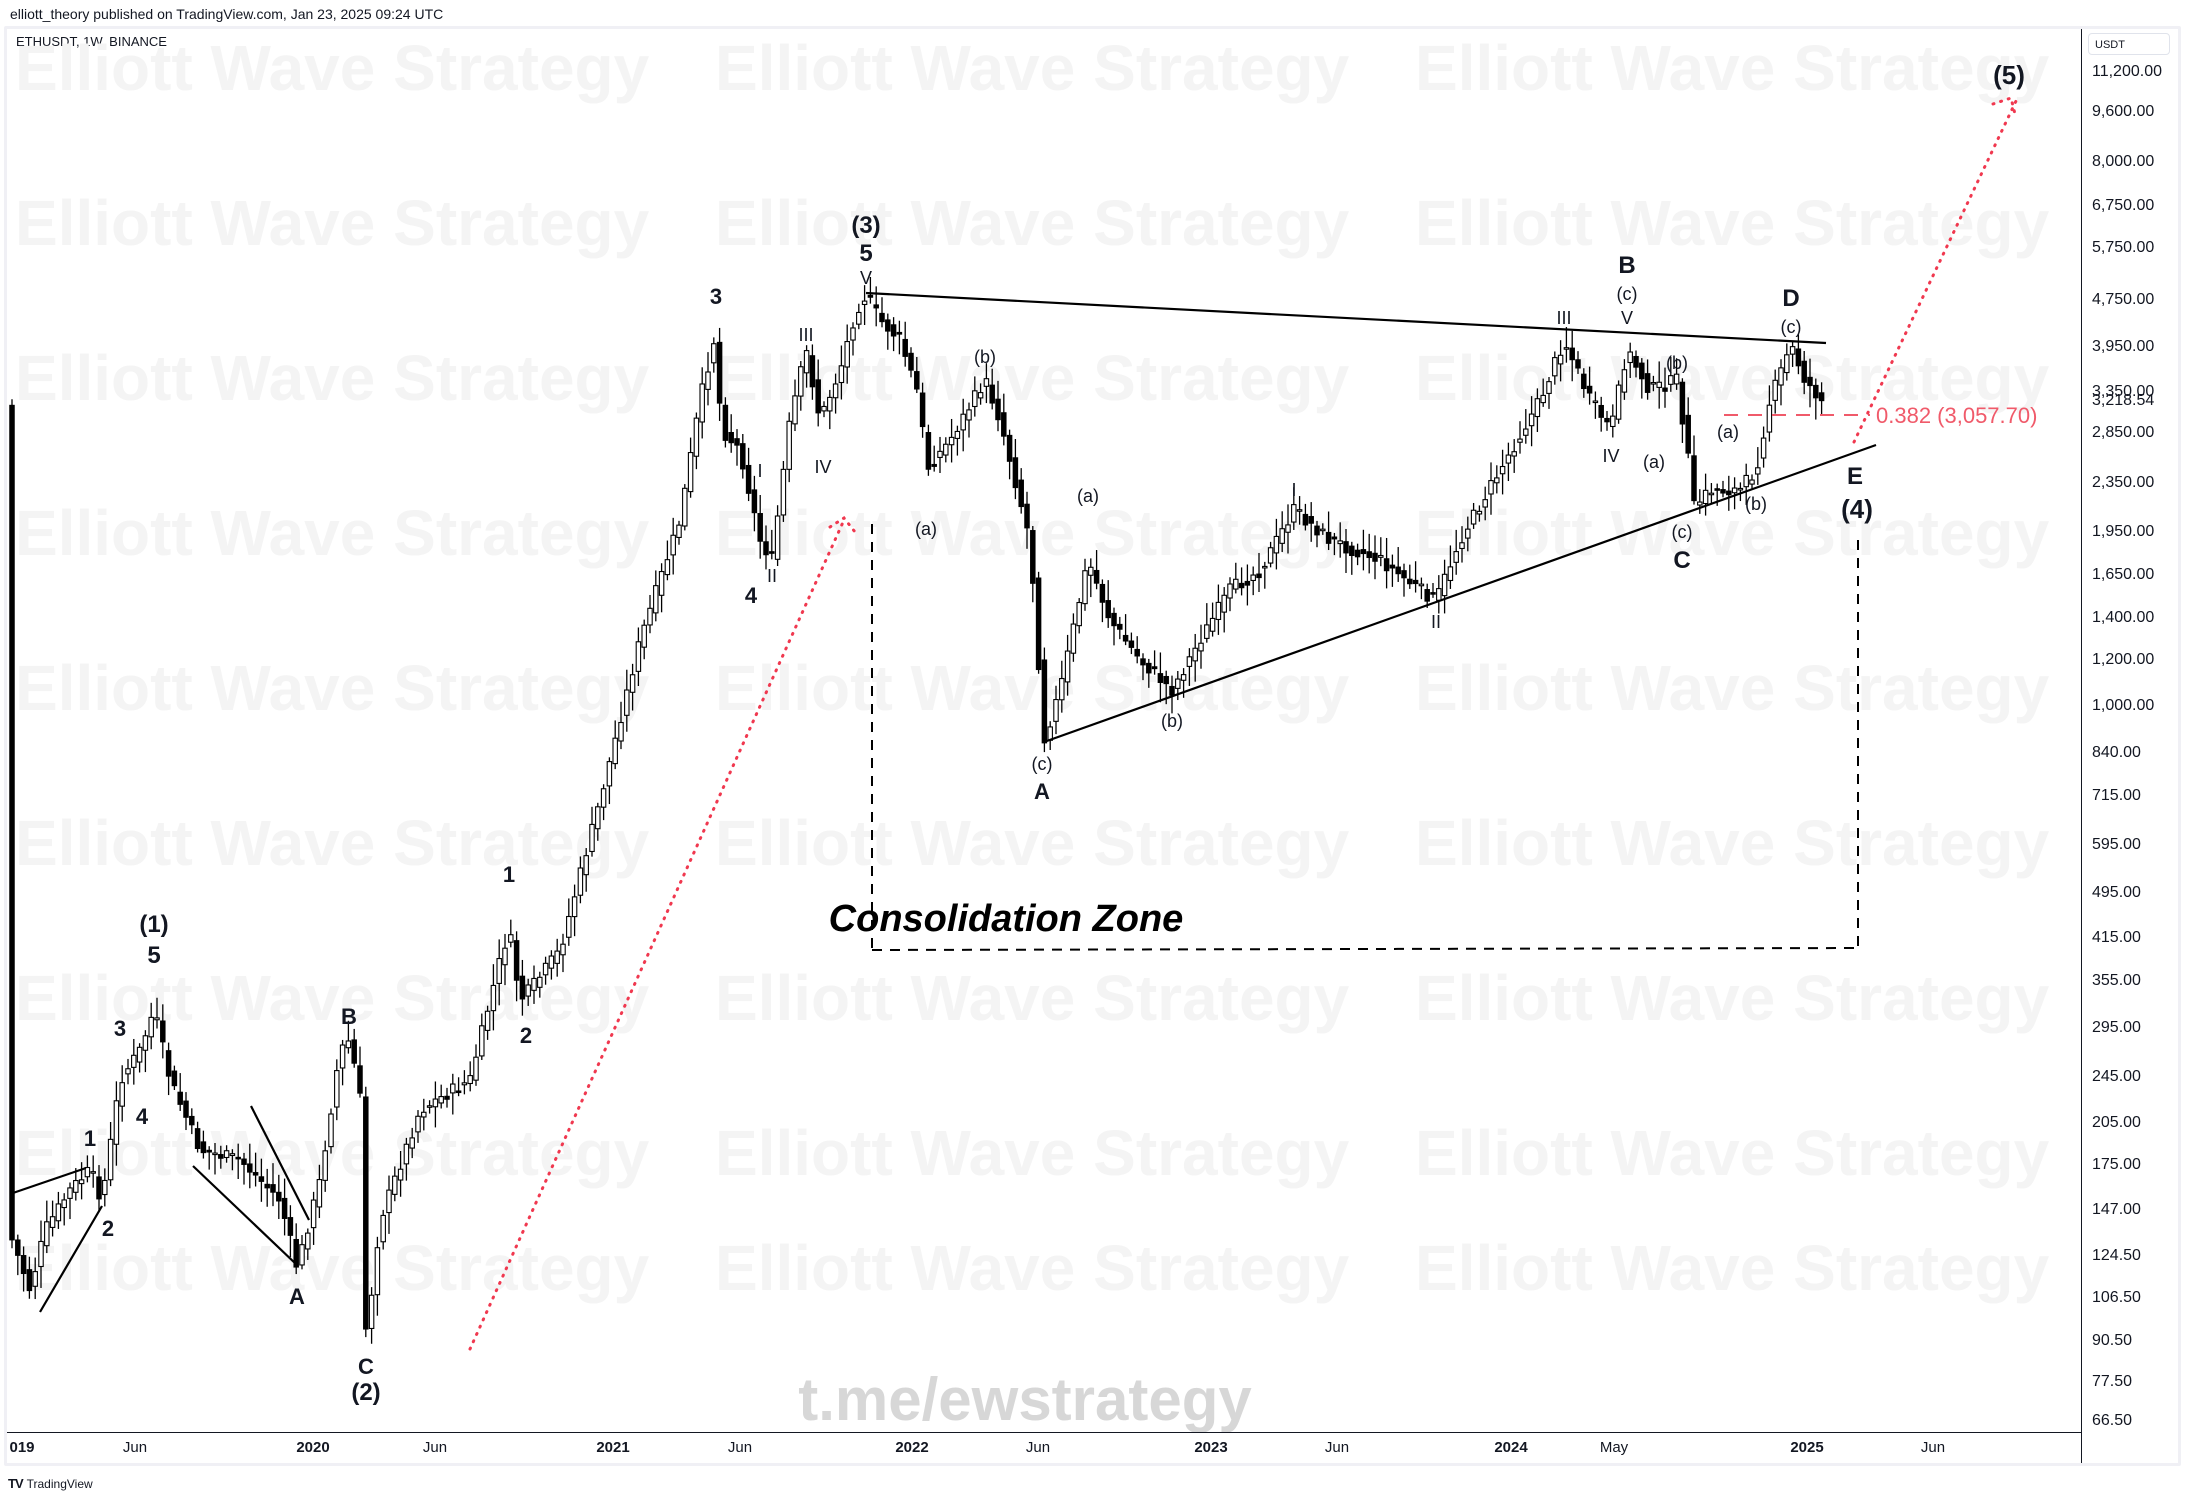  Describe the element at coordinates (313, 1447) in the screenshot. I see `time-tick-label: 2020` at that location.